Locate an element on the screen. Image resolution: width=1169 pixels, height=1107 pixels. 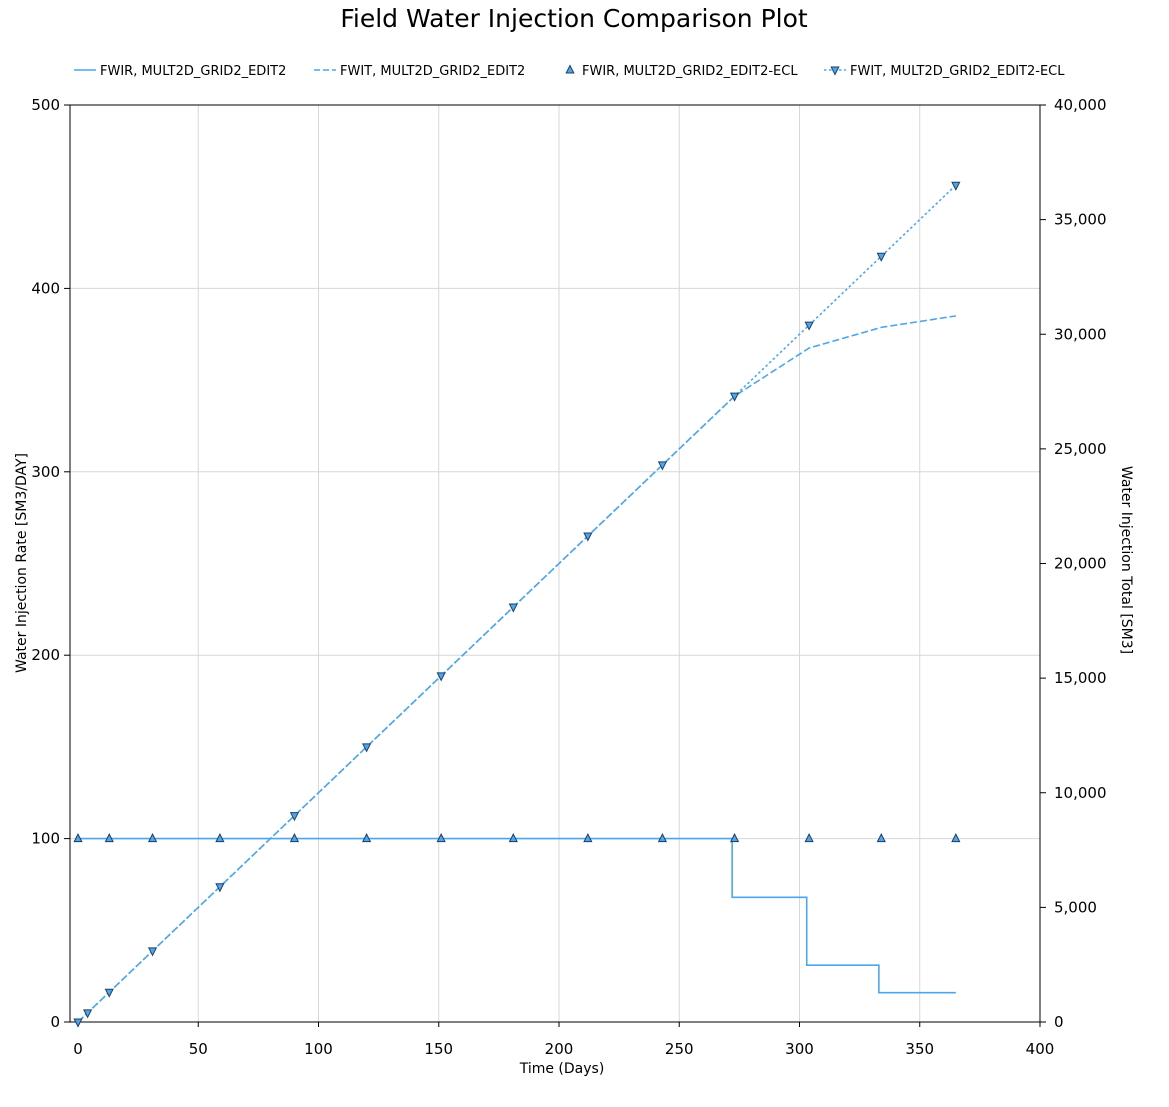
x-axis: 0 50 100 150 200 250 300 350 400 is located at coordinates (563, 1040).